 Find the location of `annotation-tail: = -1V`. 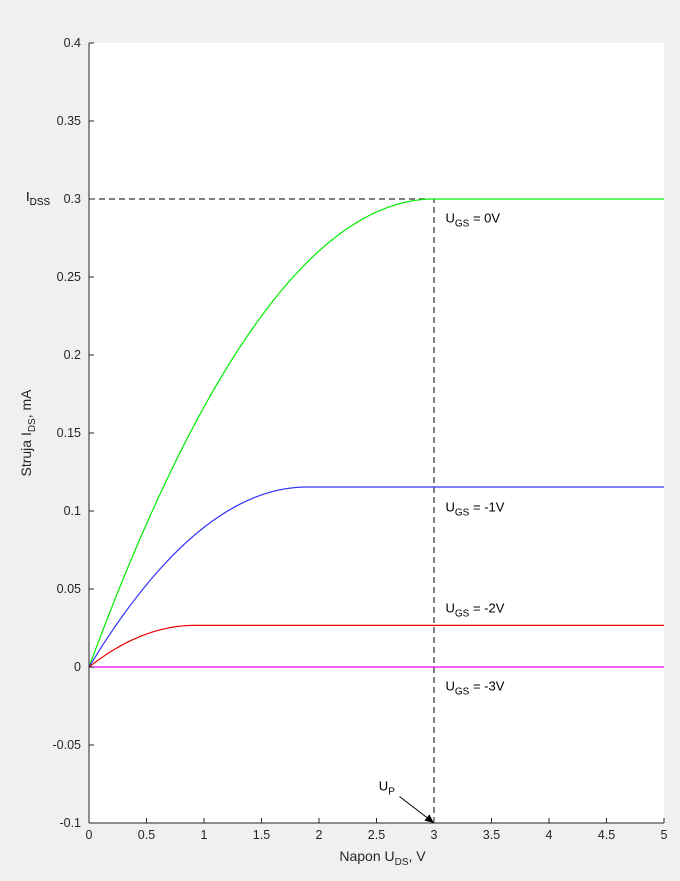

annotation-tail: = -1V is located at coordinates (486, 506).